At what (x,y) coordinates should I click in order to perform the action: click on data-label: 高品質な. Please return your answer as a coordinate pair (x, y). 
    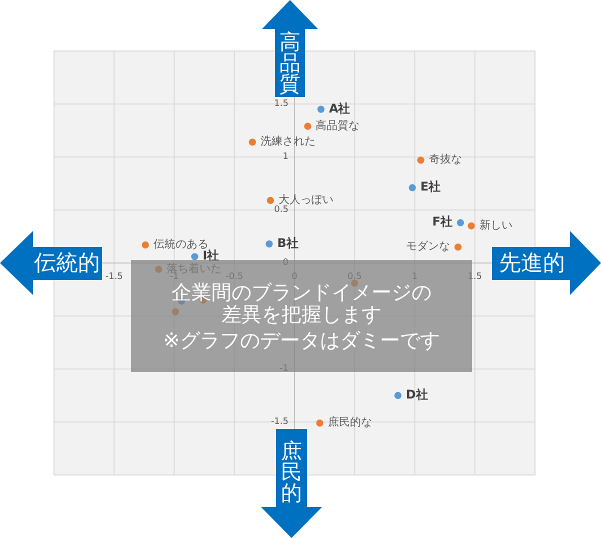
    Looking at the image, I should click on (338, 125).